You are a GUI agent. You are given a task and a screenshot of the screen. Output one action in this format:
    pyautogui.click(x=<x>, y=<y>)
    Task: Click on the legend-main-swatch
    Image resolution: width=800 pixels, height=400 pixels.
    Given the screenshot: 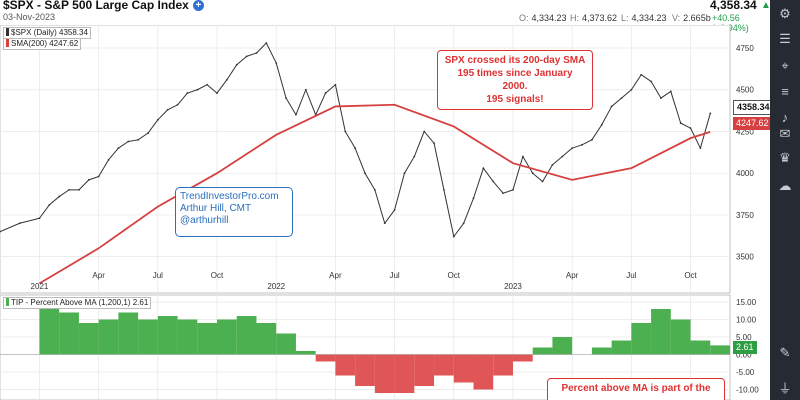 What is the action you would take?
    pyautogui.click(x=7, y=32)
    